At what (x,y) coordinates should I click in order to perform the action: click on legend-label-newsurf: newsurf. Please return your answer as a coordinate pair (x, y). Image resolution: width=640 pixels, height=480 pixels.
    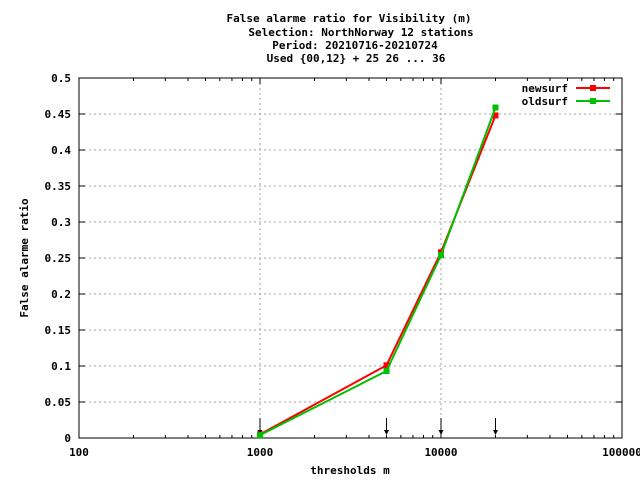
    Looking at the image, I should click on (545, 88).